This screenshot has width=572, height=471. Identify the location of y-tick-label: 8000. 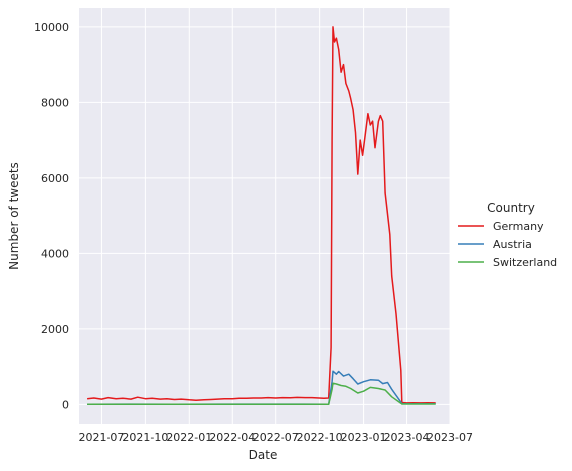
(55, 102).